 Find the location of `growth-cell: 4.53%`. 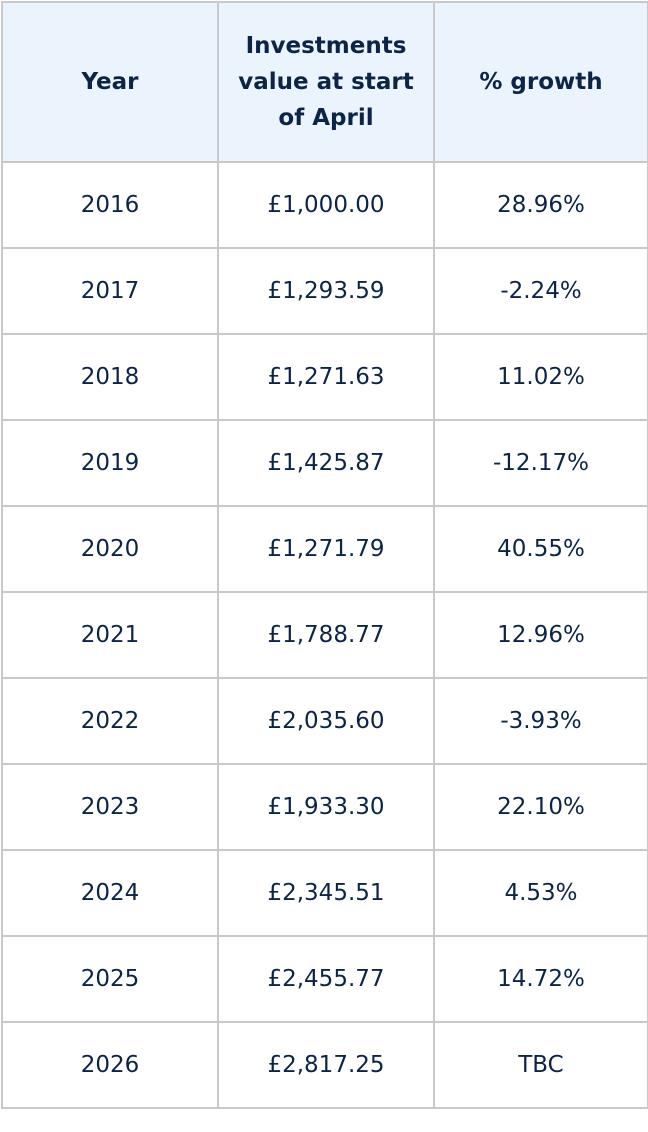

growth-cell: 4.53% is located at coordinates (540, 893).